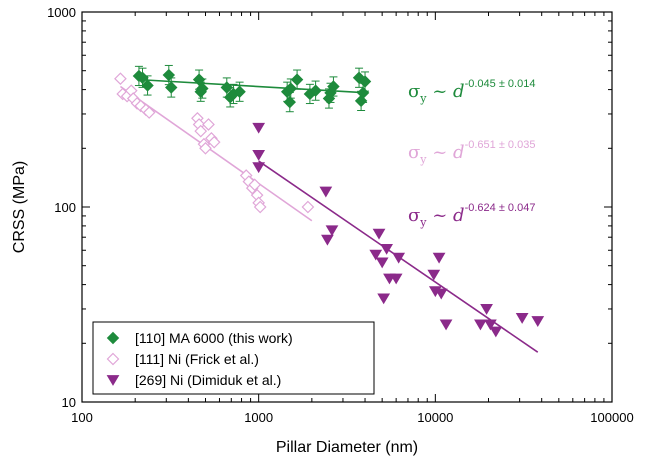 The image size is (656, 462). What do you see at coordinates (214, 338) in the screenshot?
I see `legend-label: [110] MA 6000 (this work)` at bounding box center [214, 338].